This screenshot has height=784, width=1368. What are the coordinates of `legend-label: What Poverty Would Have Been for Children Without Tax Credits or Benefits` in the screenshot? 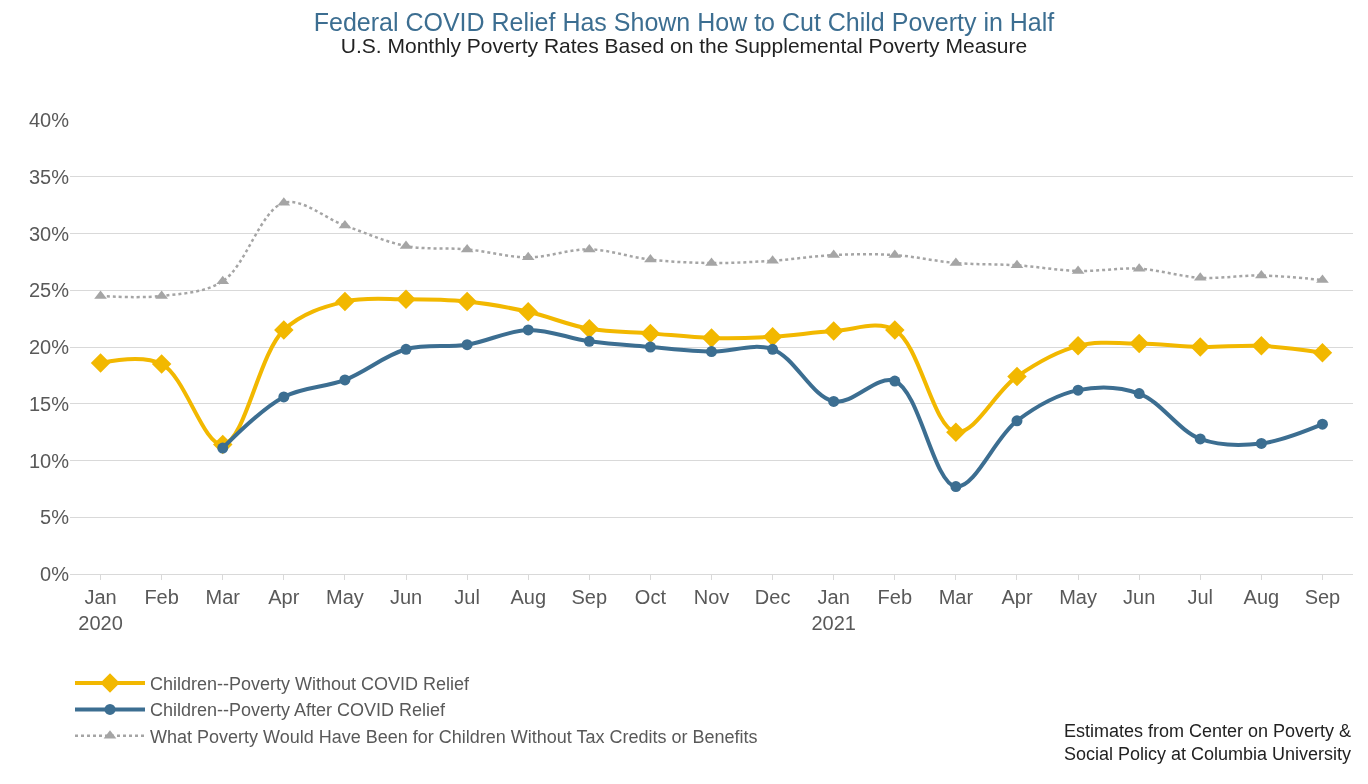 It's located at (454, 736).